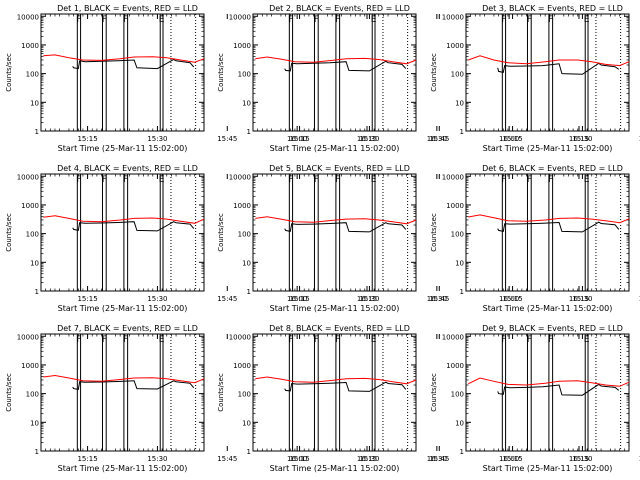 This screenshot has width=640, height=480. Describe the element at coordinates (339, 8) in the screenshot. I see `panel-title: Det 2, BLACK = Events, RED = LLD` at that location.